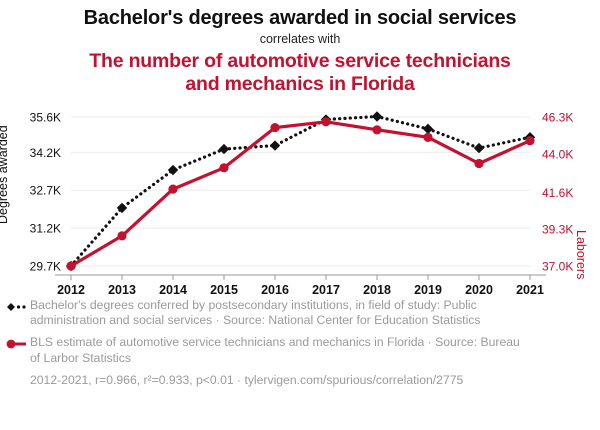 This screenshot has height=430, width=600. What do you see at coordinates (530, 289) in the screenshot?
I see `x-tick-label: 2021` at bounding box center [530, 289].